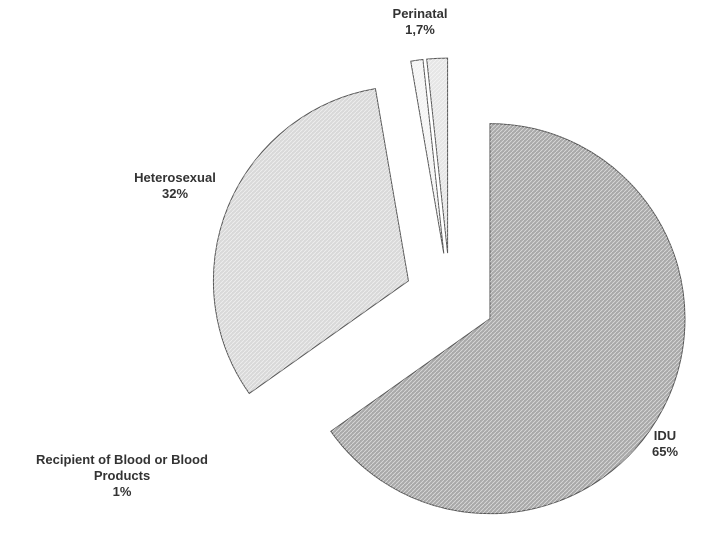 This screenshot has height=538, width=717. I want to click on value-label: 1%, so click(122, 491).